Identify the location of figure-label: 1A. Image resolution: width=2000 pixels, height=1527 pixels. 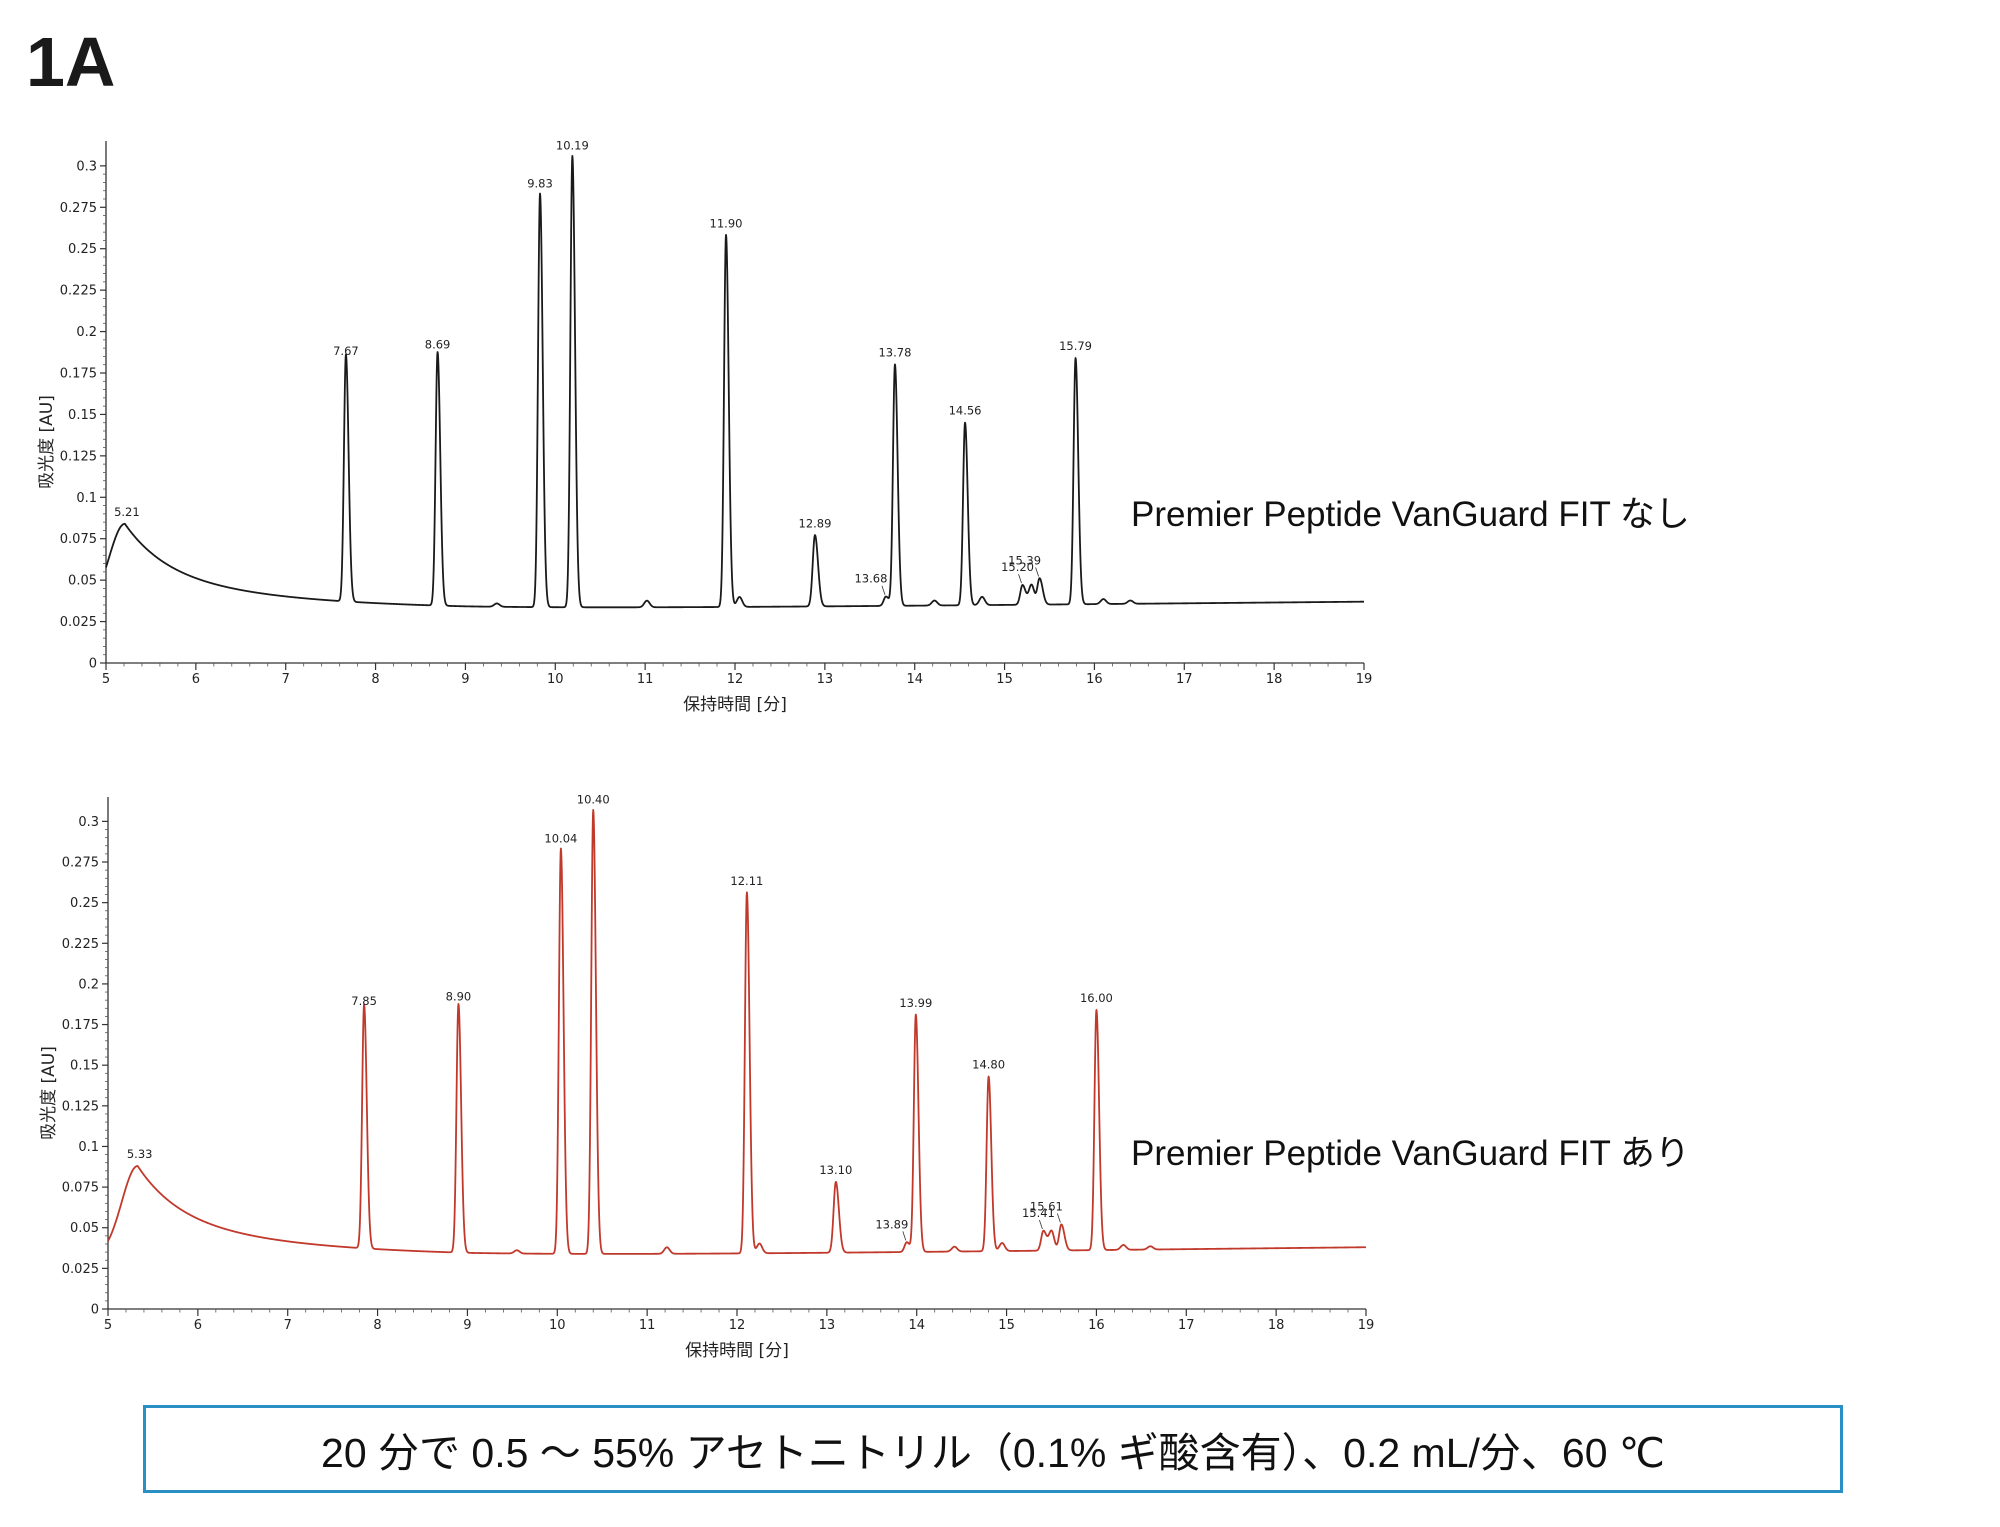
(71, 62).